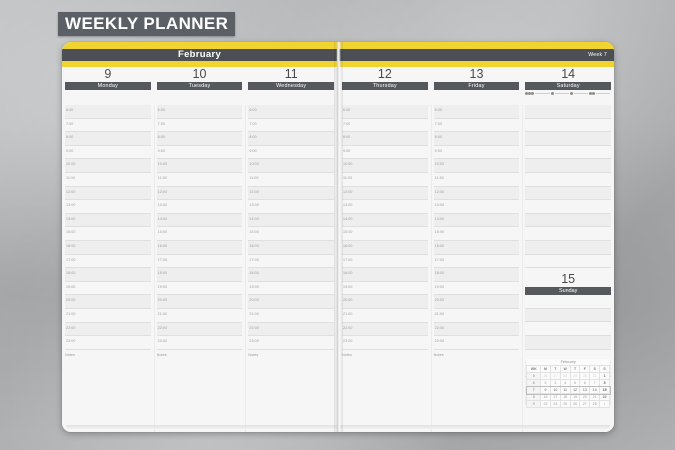 Image resolution: width=675 pixels, height=450 pixels. I want to click on mini-calendar-day-cell: 30, so click(585, 376).